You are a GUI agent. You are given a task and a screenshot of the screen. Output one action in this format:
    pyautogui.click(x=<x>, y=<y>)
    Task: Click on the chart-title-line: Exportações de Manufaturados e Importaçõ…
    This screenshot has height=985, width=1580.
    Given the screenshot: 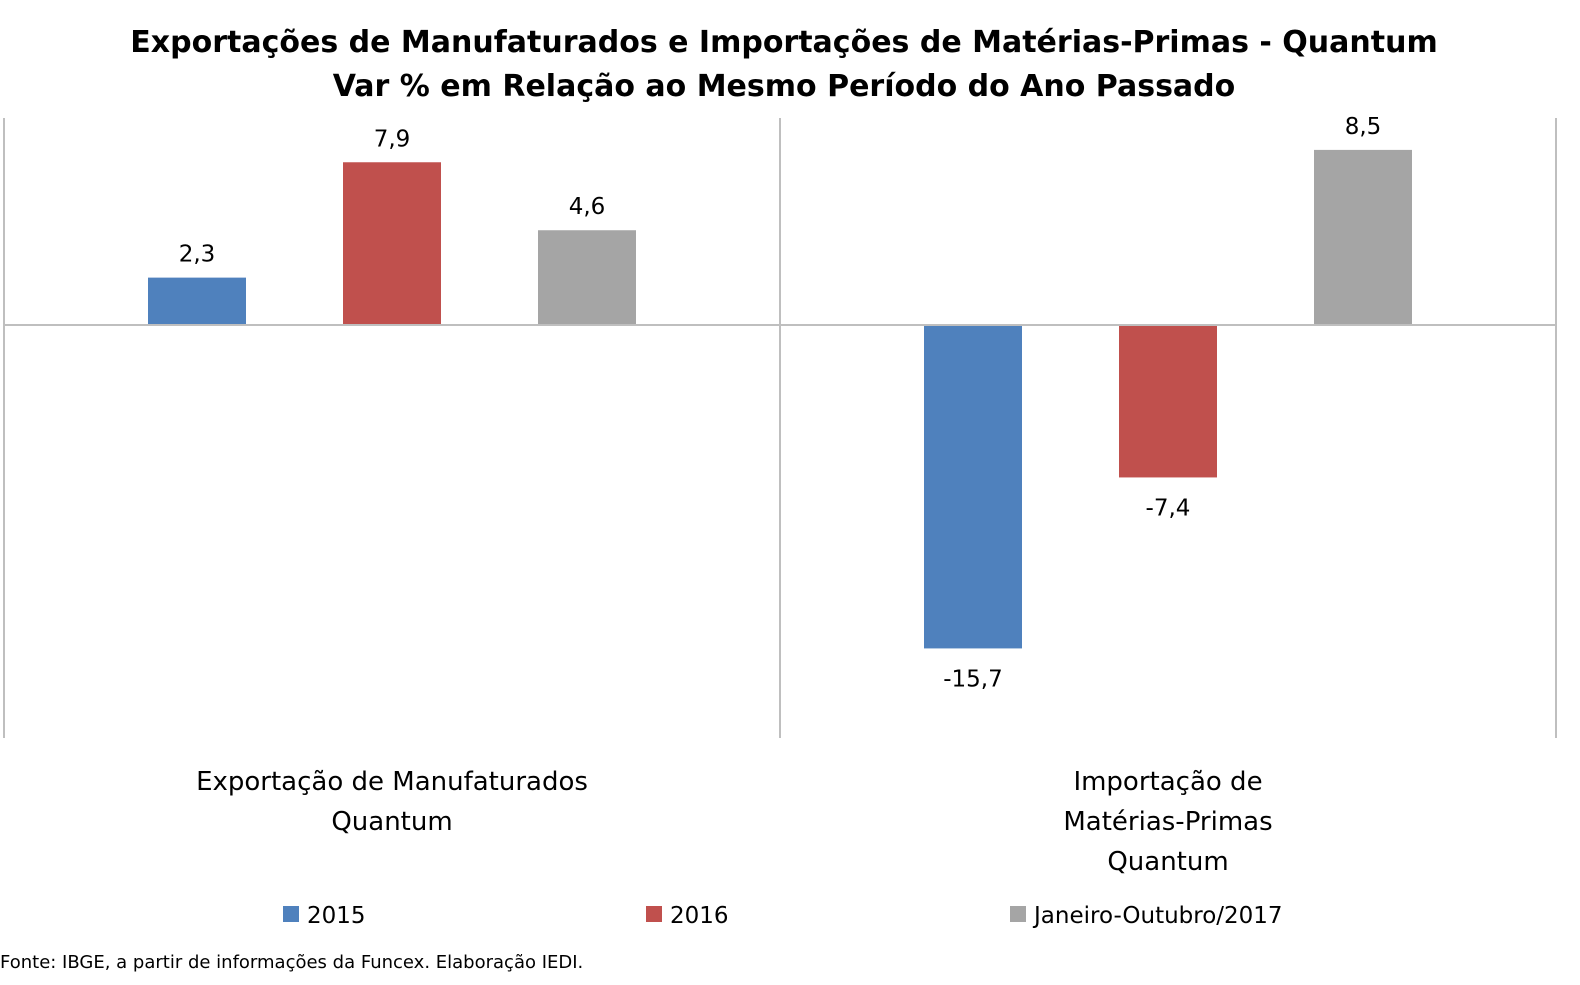 What is the action you would take?
    pyautogui.click(x=783, y=42)
    